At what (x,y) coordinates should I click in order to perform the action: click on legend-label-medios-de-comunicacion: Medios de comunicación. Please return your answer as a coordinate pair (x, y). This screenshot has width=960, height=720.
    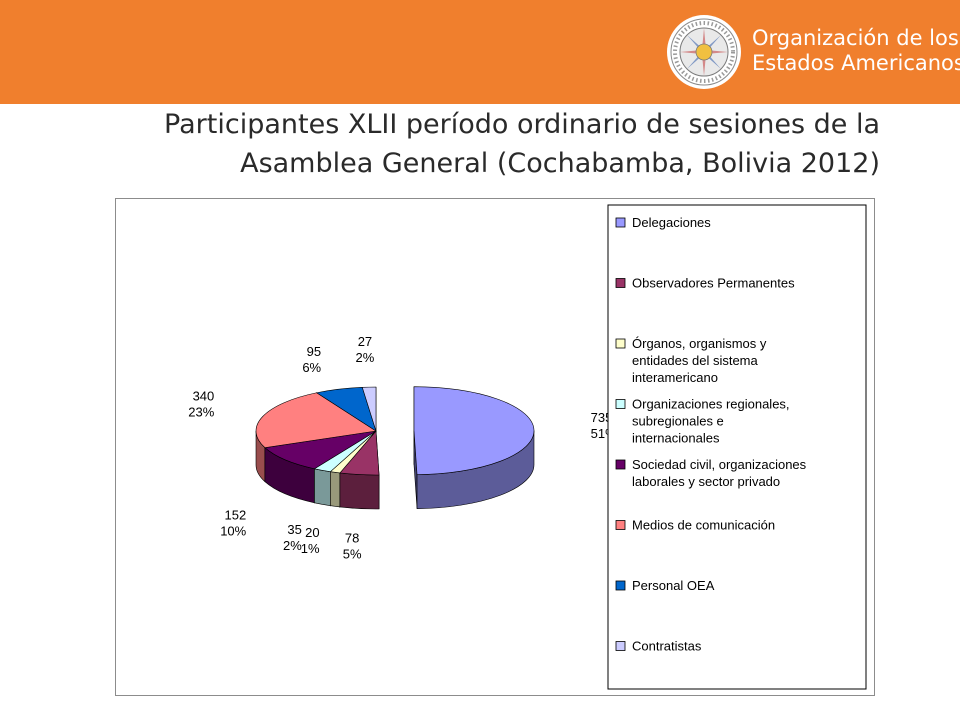
    Looking at the image, I should click on (703, 525).